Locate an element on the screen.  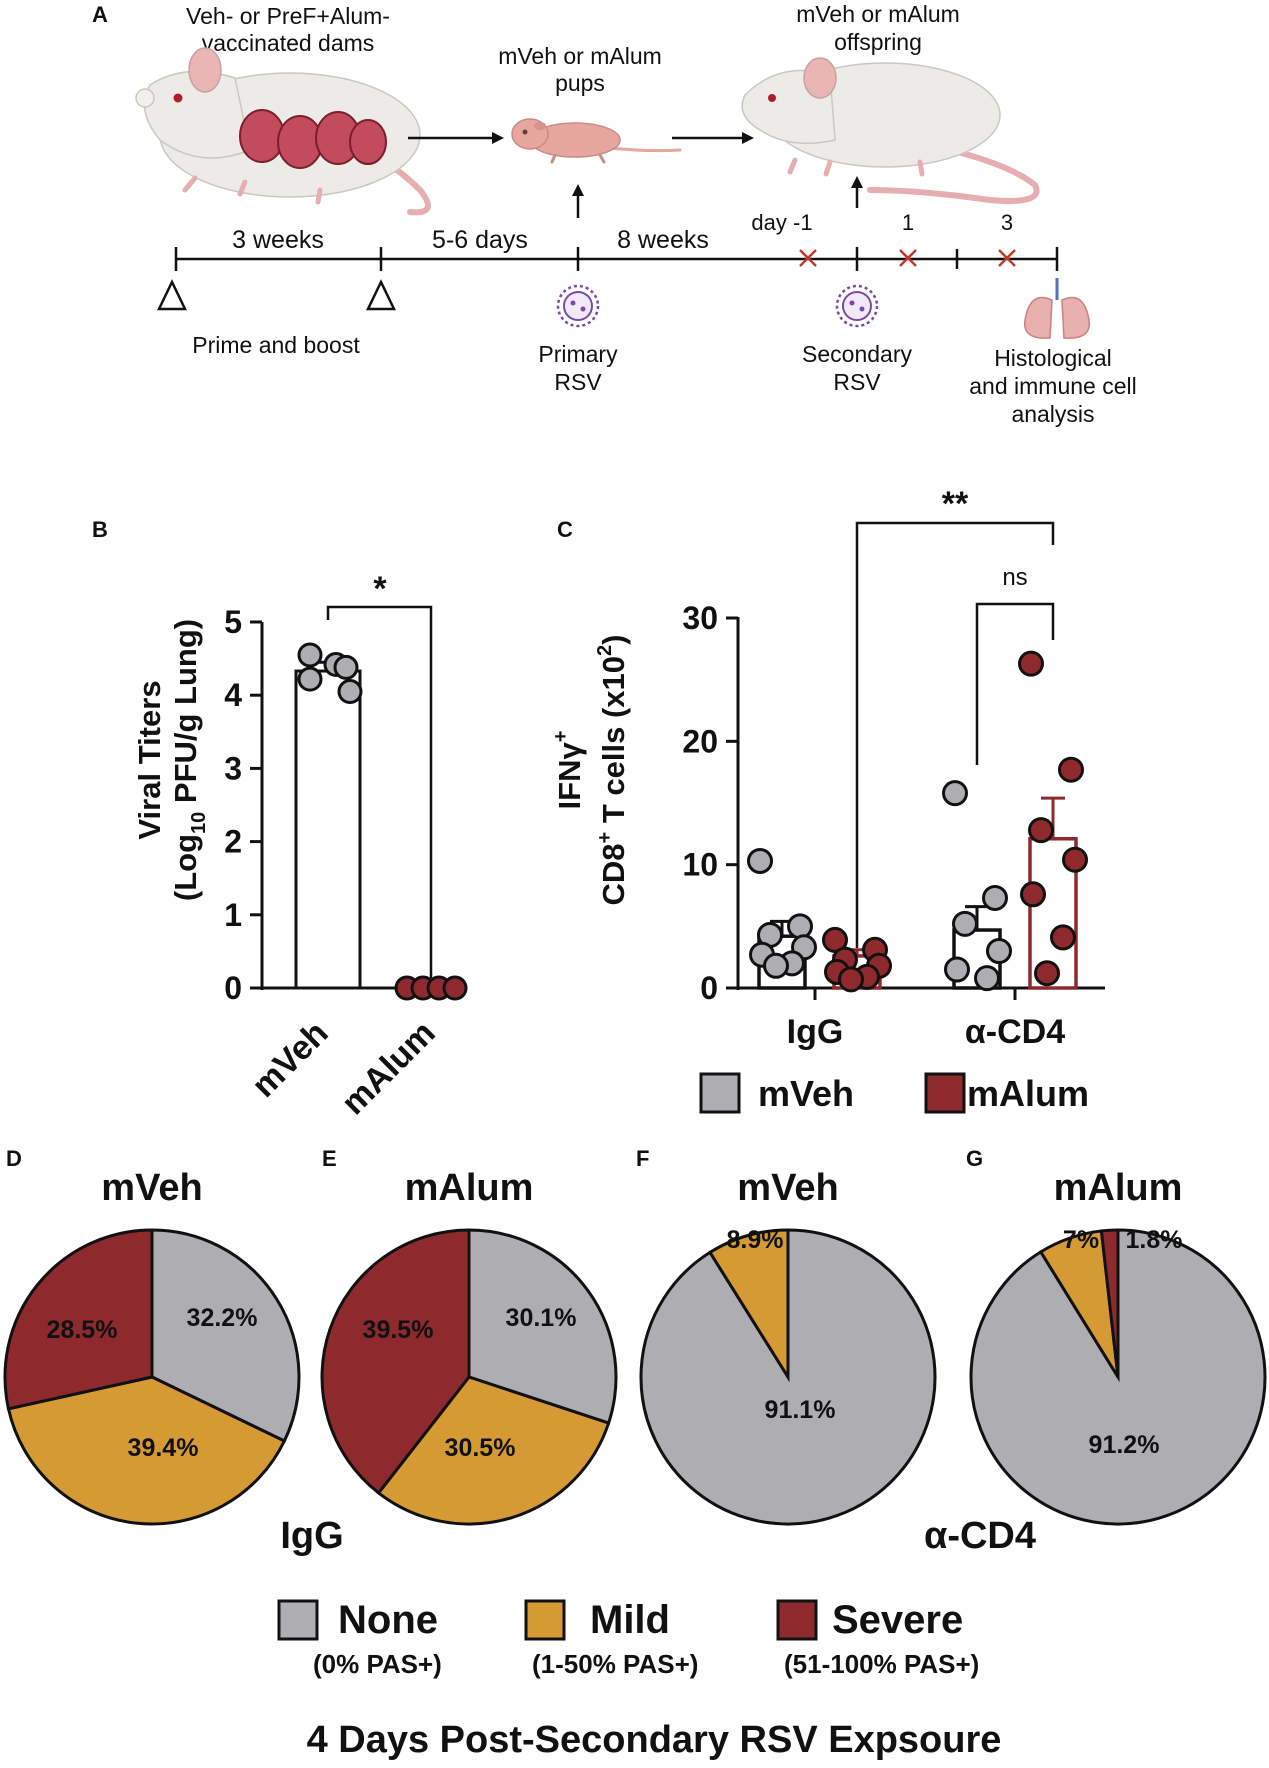
analysis-label-line3: analysis is located at coordinates (1052, 414).